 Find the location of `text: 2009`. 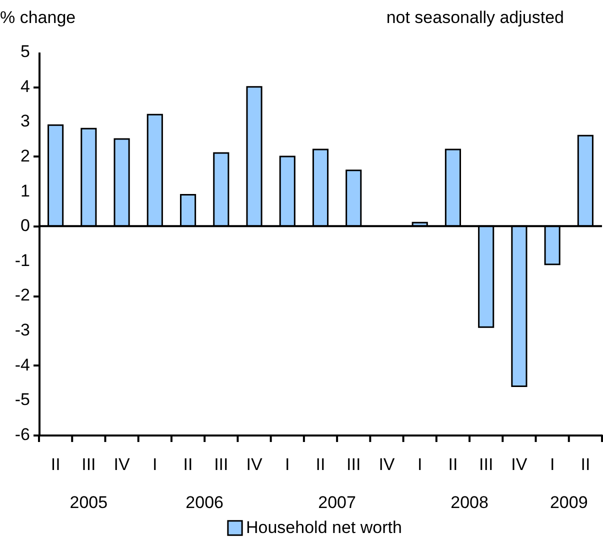

text: 2009 is located at coordinates (569, 502).